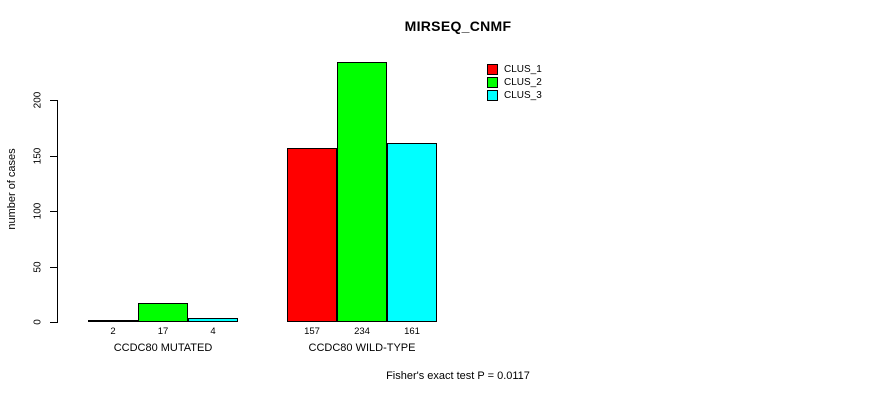 This screenshot has height=400, width=890. What do you see at coordinates (163, 331) in the screenshot?
I see `bar-value-label: 17` at bounding box center [163, 331].